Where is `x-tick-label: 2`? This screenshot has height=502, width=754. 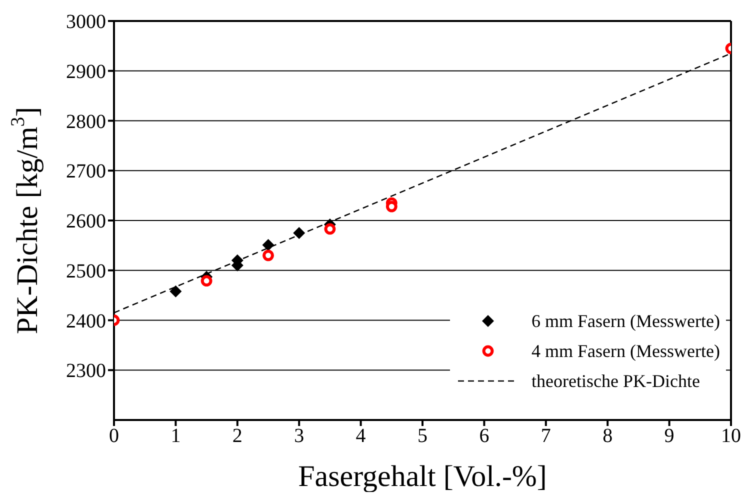 x-tick-label: 2 is located at coordinates (237, 436).